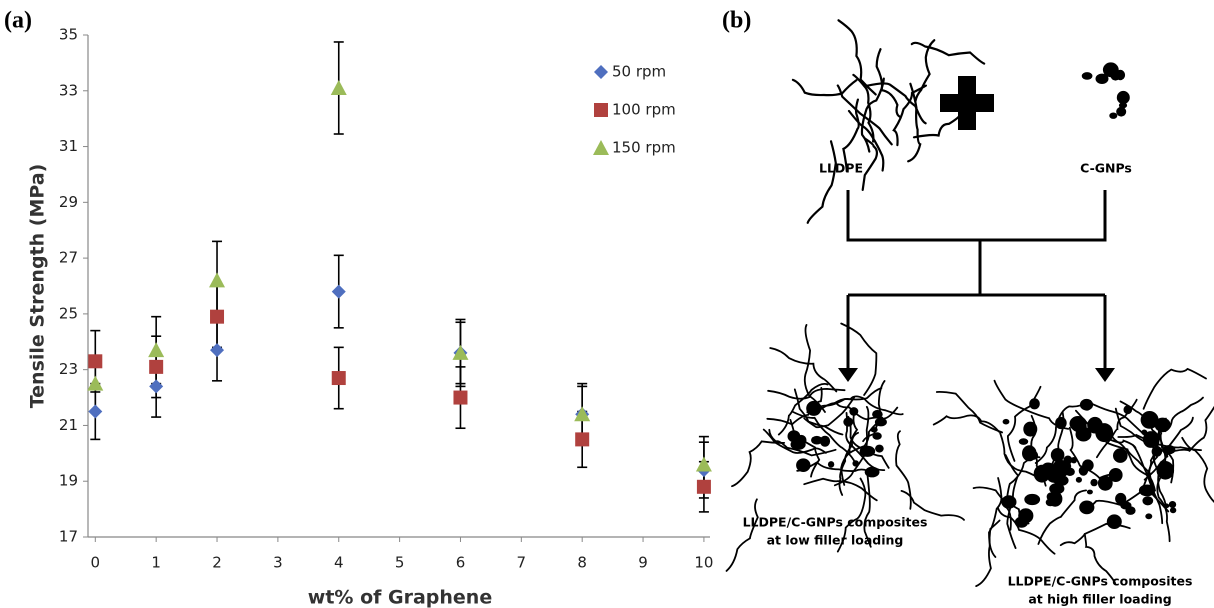 The image size is (1214, 608). What do you see at coordinates (68, 90) in the screenshot?
I see `y-tick-label: 33` at bounding box center [68, 90].